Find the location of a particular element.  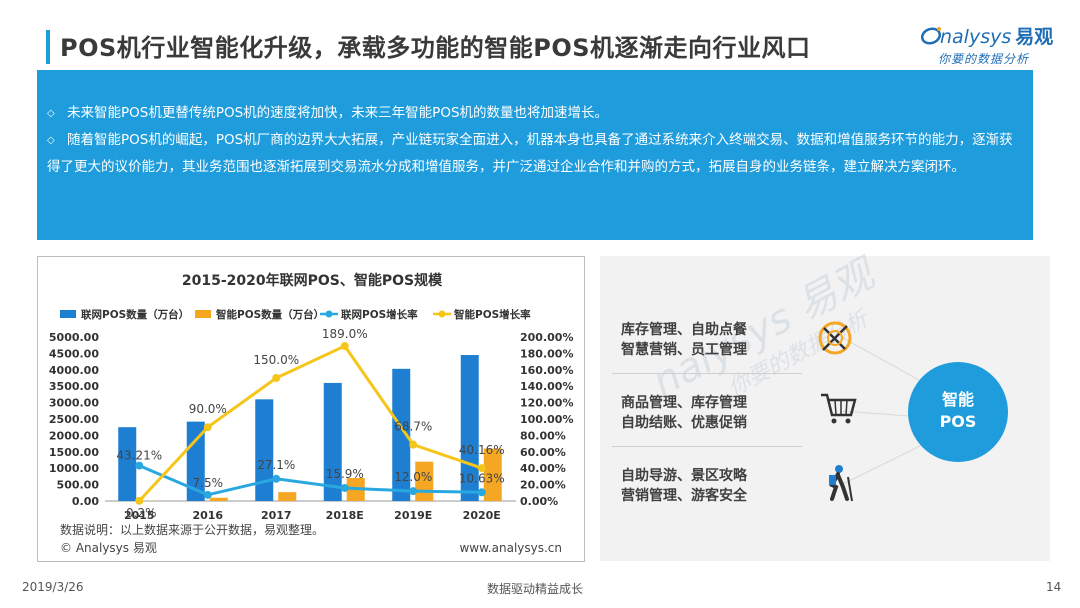

y-left-tick-label: 0.00 is located at coordinates (85, 501).